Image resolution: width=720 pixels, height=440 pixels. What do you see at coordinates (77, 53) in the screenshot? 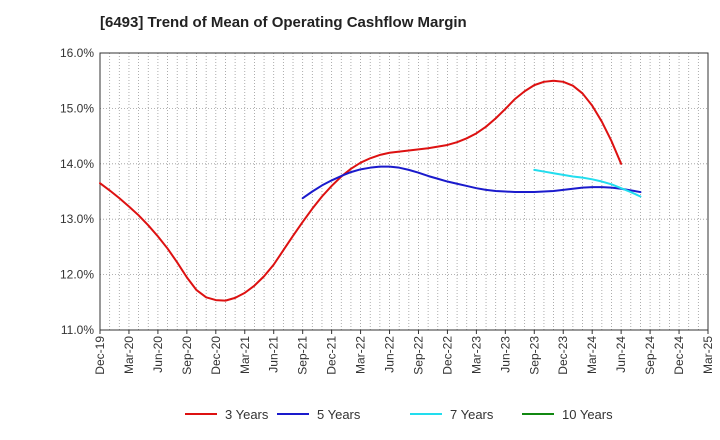
I see `y-tick-label: 16.0%` at bounding box center [77, 53].